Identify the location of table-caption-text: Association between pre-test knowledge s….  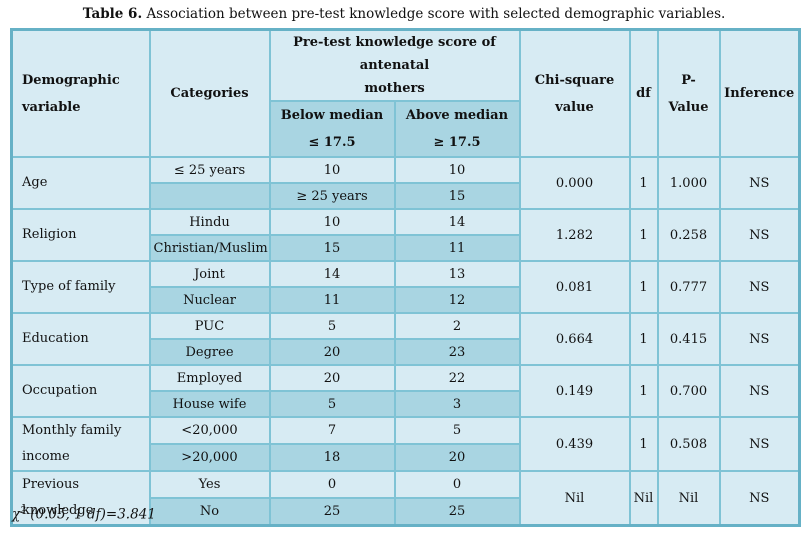
(436, 14).